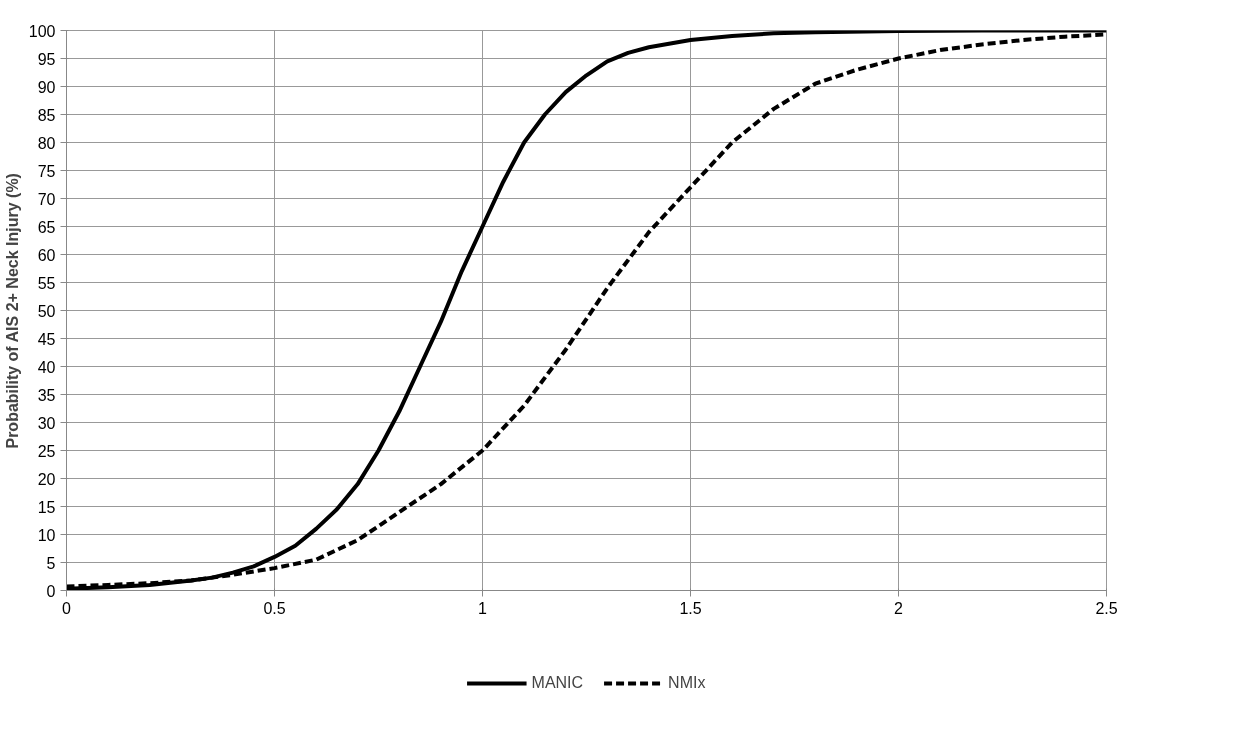  Describe the element at coordinates (557, 683) in the screenshot. I see `legend-label: MANIC` at that location.